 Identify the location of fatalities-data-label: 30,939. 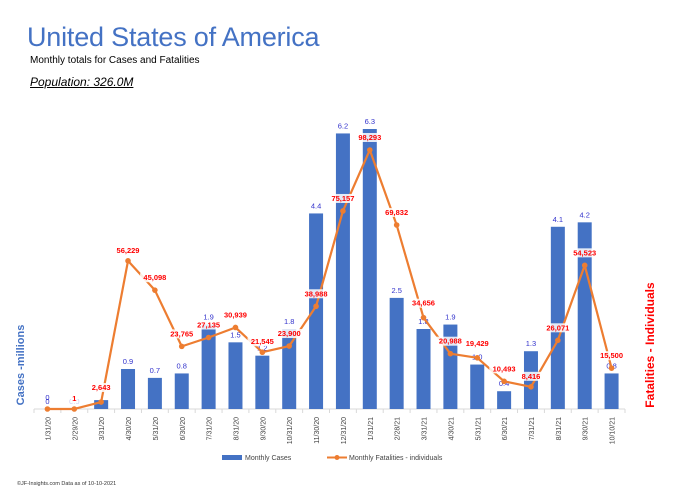
(235, 314).